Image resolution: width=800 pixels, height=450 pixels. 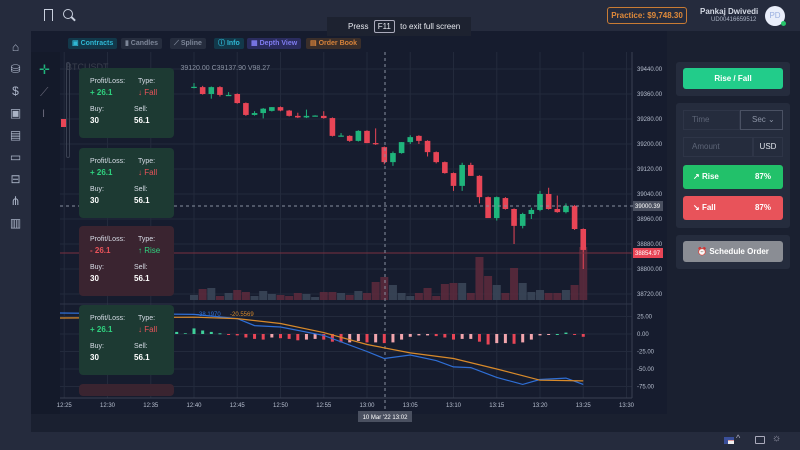 I want to click on time-axis-label: 12:30, so click(x=108, y=406).